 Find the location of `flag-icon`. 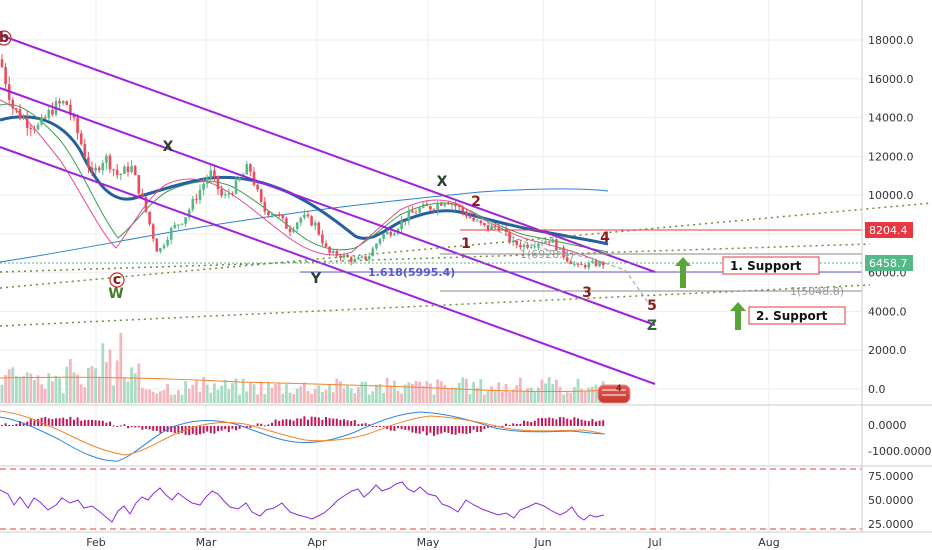

flag-icon is located at coordinates (614, 394).